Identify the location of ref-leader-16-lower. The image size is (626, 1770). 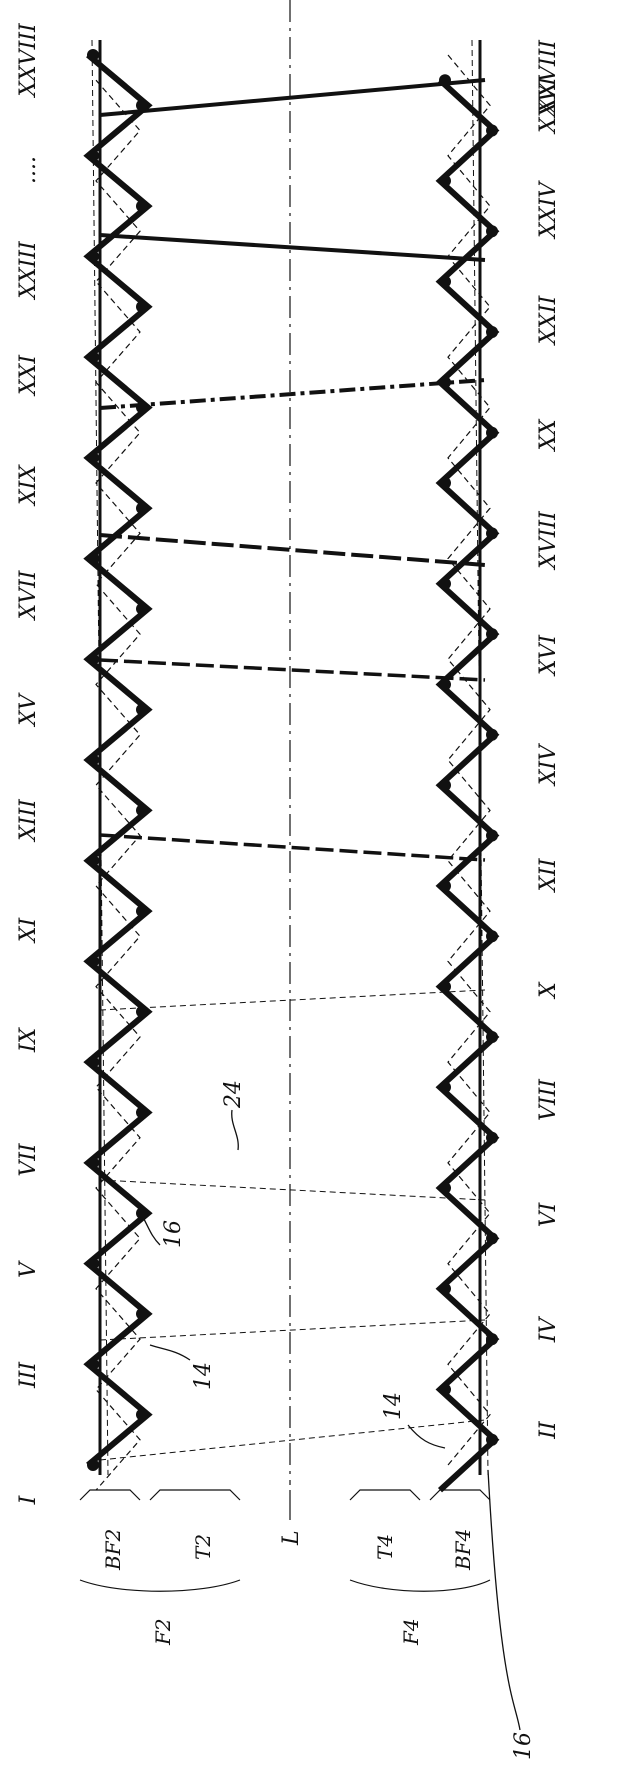
(504, 1600).